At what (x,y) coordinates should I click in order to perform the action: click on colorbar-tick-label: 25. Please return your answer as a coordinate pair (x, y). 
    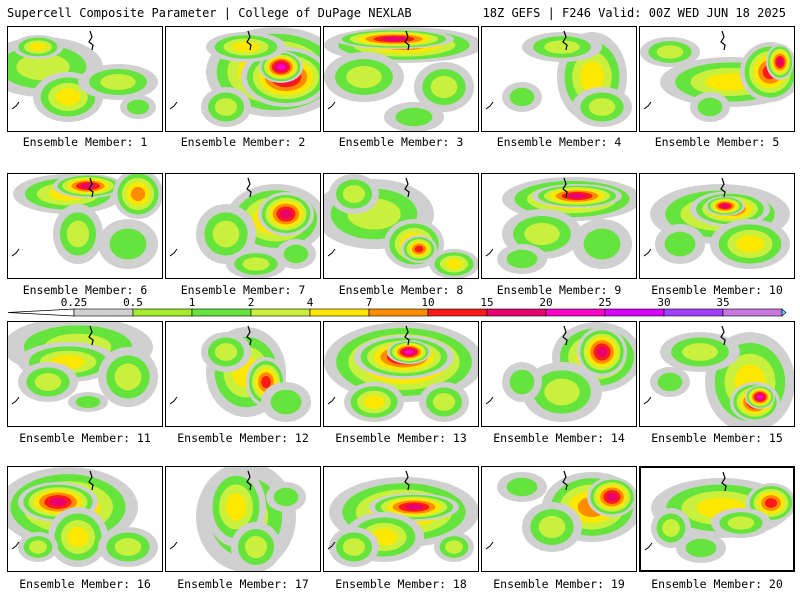
    Looking at the image, I should click on (604, 302).